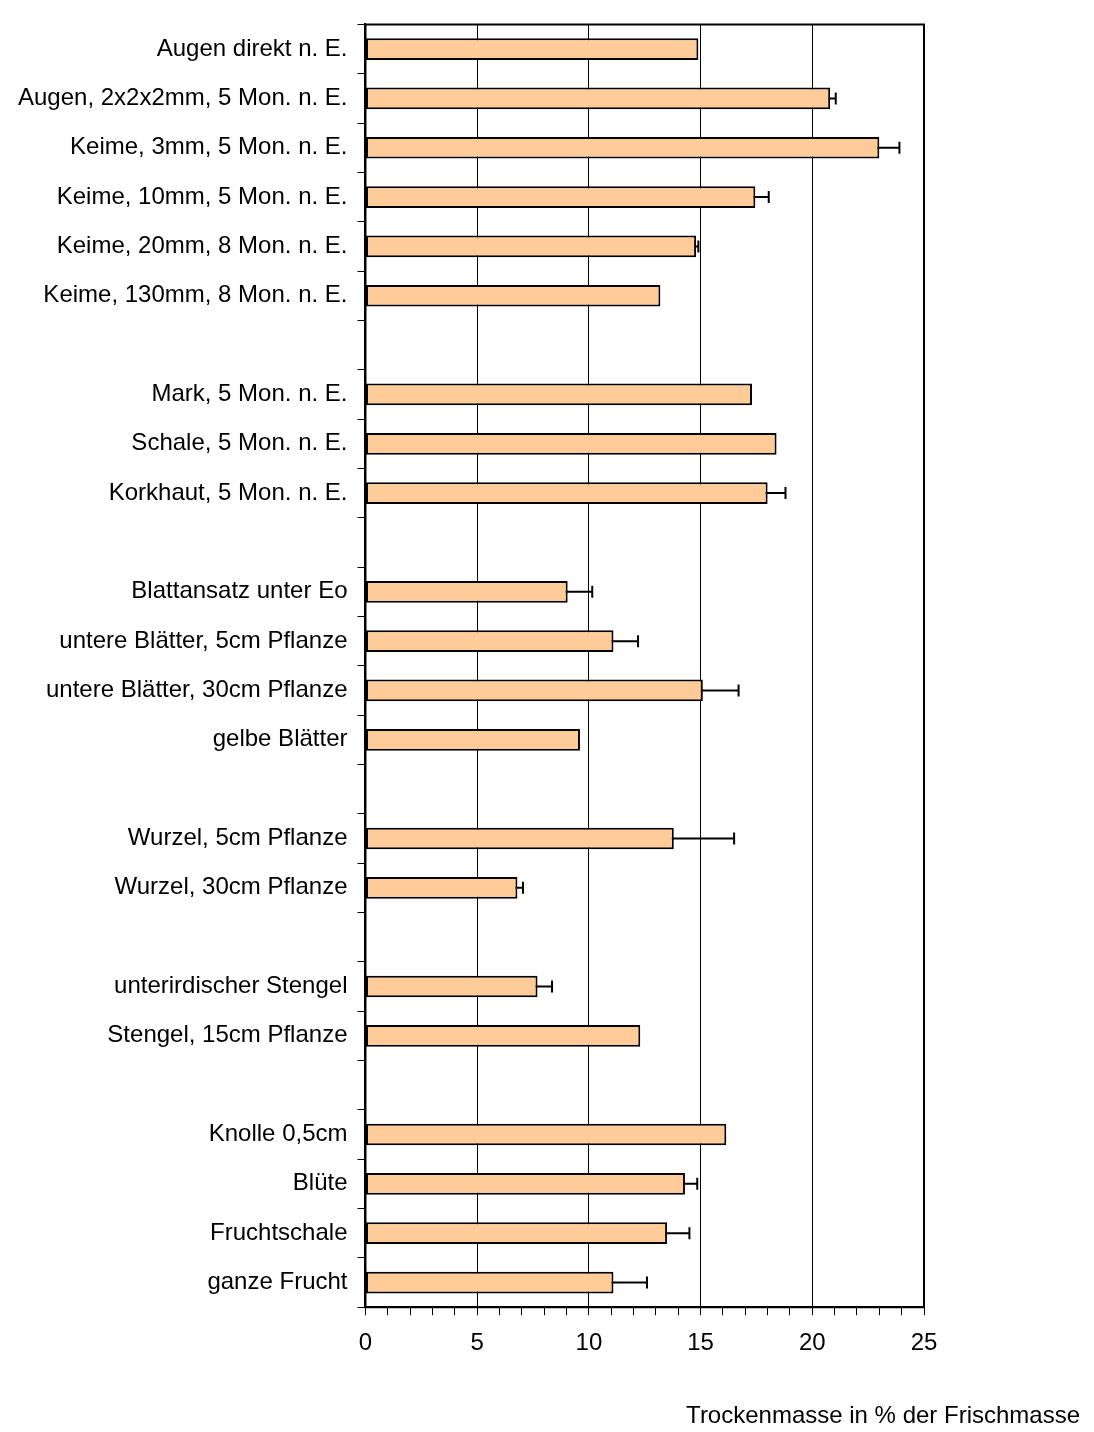 This screenshot has width=1094, height=1432. I want to click on y-tick-label: Fruchtschale, so click(279, 1231).